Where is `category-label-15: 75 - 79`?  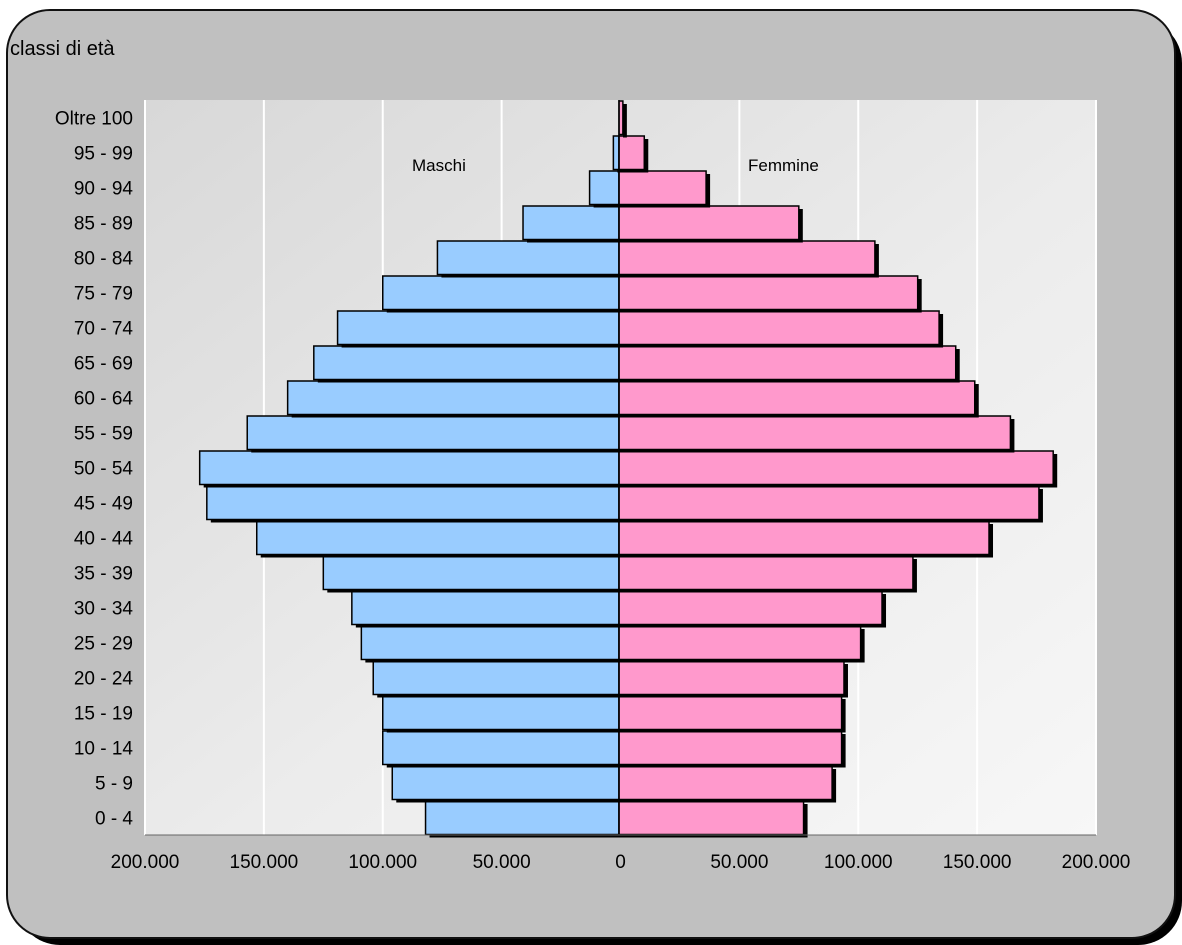 category-label-15: 75 - 79 is located at coordinates (103, 294).